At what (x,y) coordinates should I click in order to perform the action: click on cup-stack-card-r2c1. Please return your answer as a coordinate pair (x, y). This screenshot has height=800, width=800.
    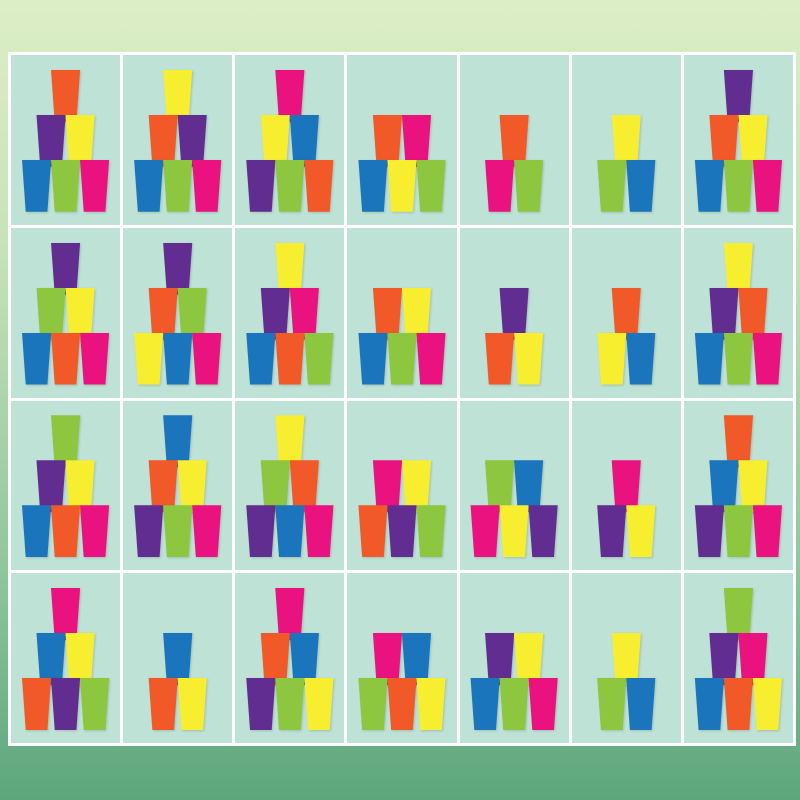
    Looking at the image, I should click on (66, 312).